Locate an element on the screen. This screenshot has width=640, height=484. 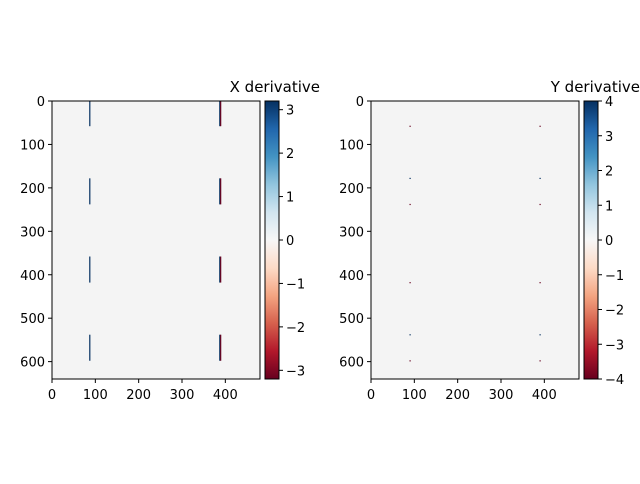
colorbar-axis: 3 2 1 0 −1 −2 −3 is located at coordinates (292, 241).